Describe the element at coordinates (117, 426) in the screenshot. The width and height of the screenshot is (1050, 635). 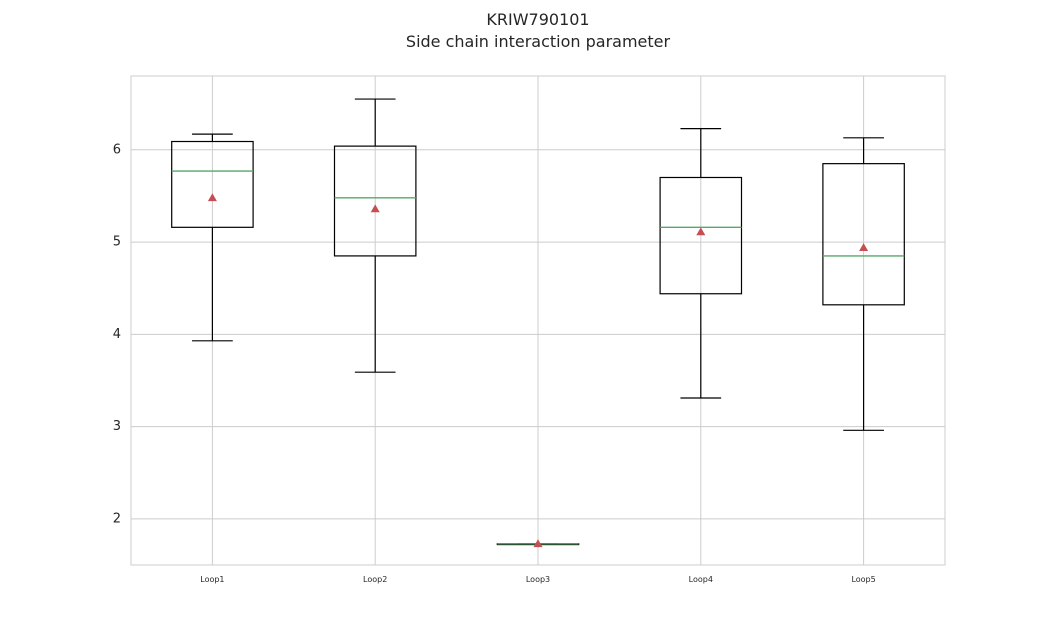
I see `y-tick-label: 3` at that location.